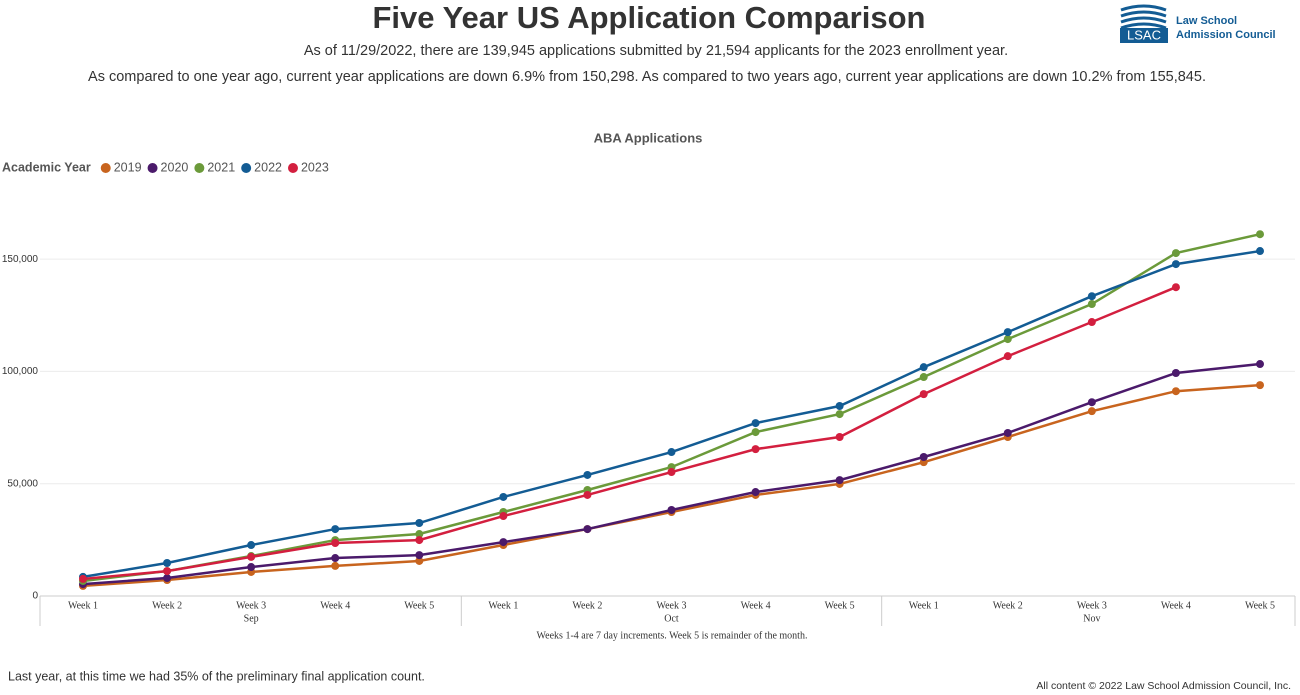  Describe the element at coordinates (35, 596) in the screenshot. I see `y-tick-label: 0` at that location.